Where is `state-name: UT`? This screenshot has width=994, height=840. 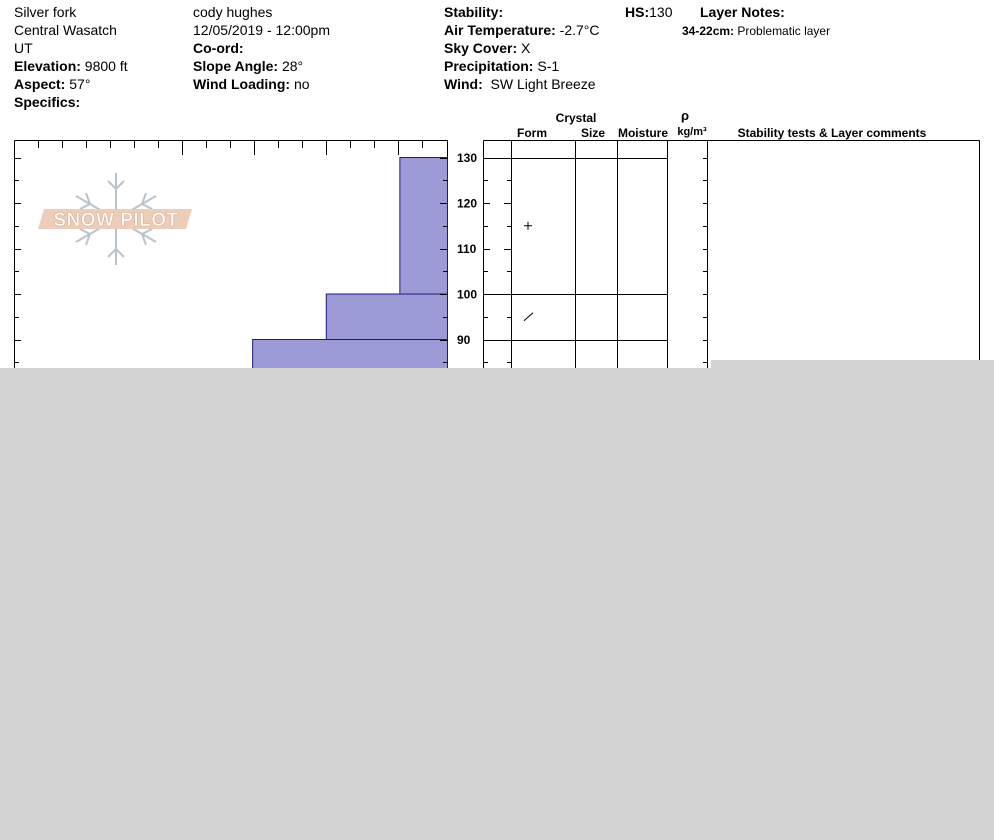 state-name: UT is located at coordinates (23, 48).